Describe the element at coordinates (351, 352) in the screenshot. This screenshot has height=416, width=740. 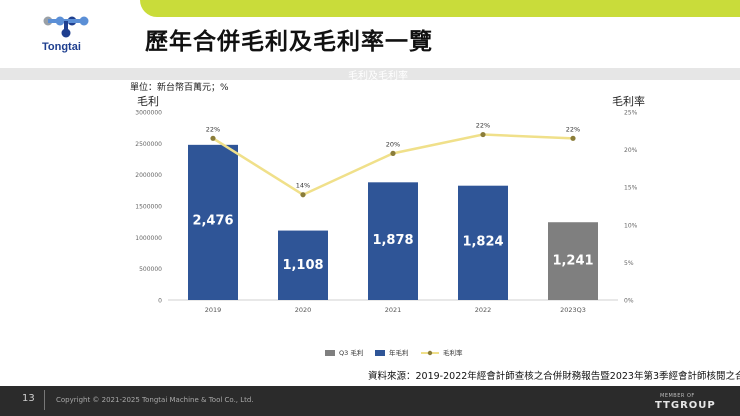
I see `legend-label: Q3 毛利` at that location.